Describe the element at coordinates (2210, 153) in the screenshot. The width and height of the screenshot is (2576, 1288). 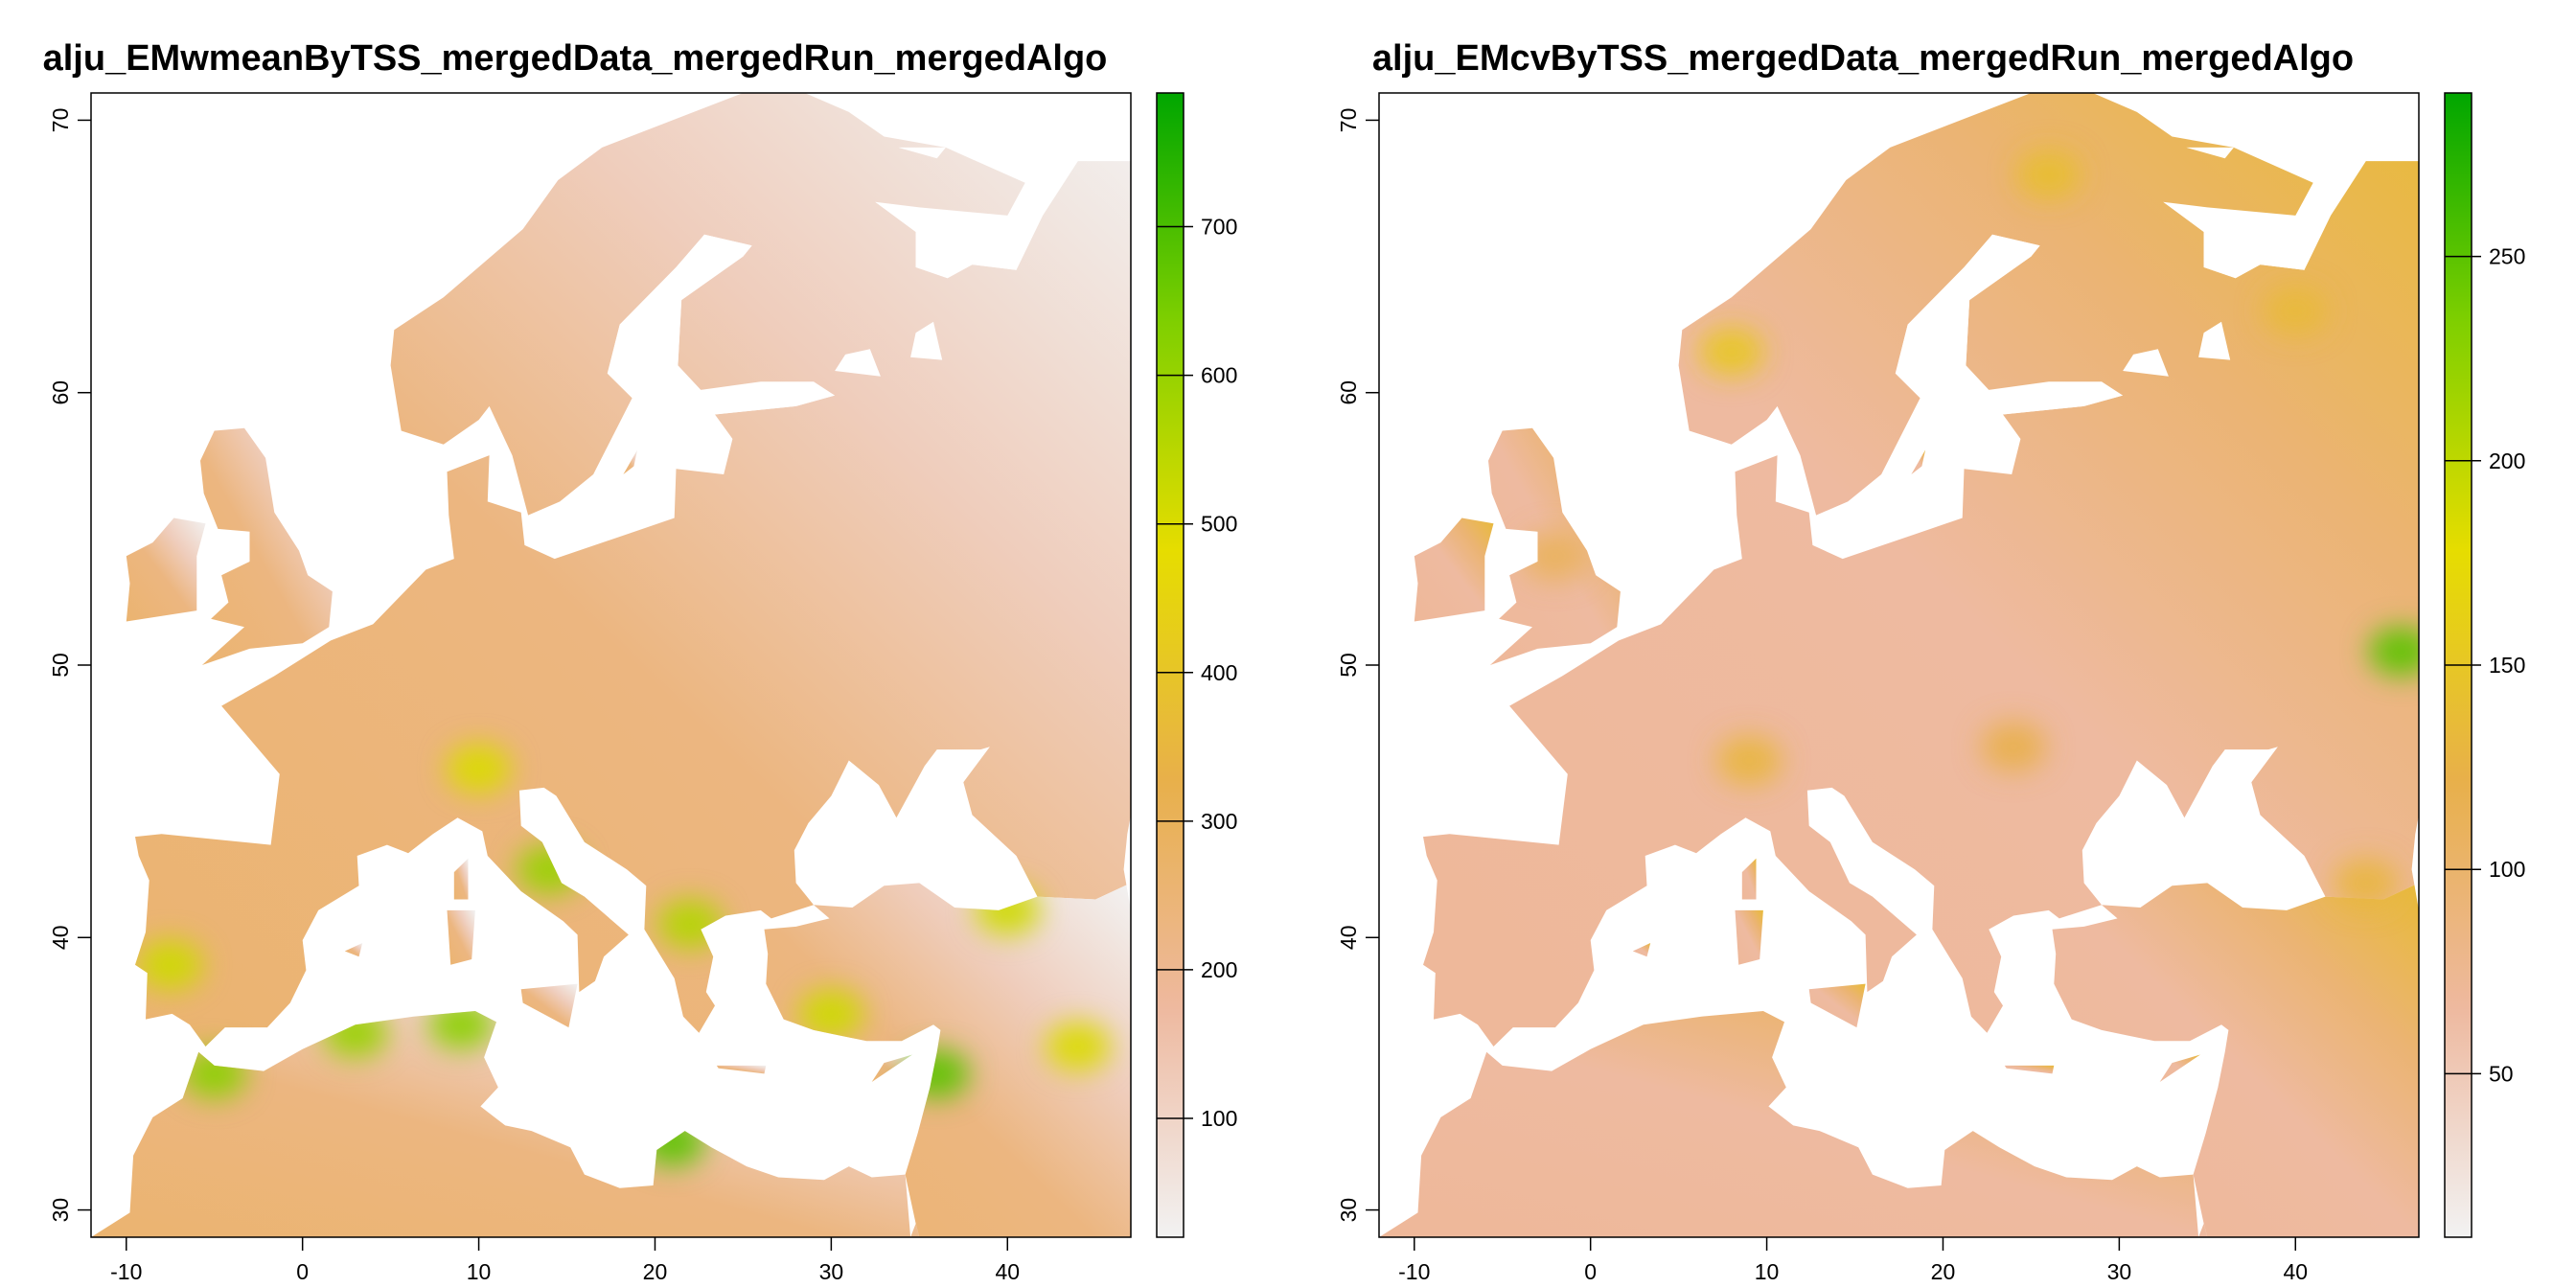
I see `water-kola_bay` at that location.